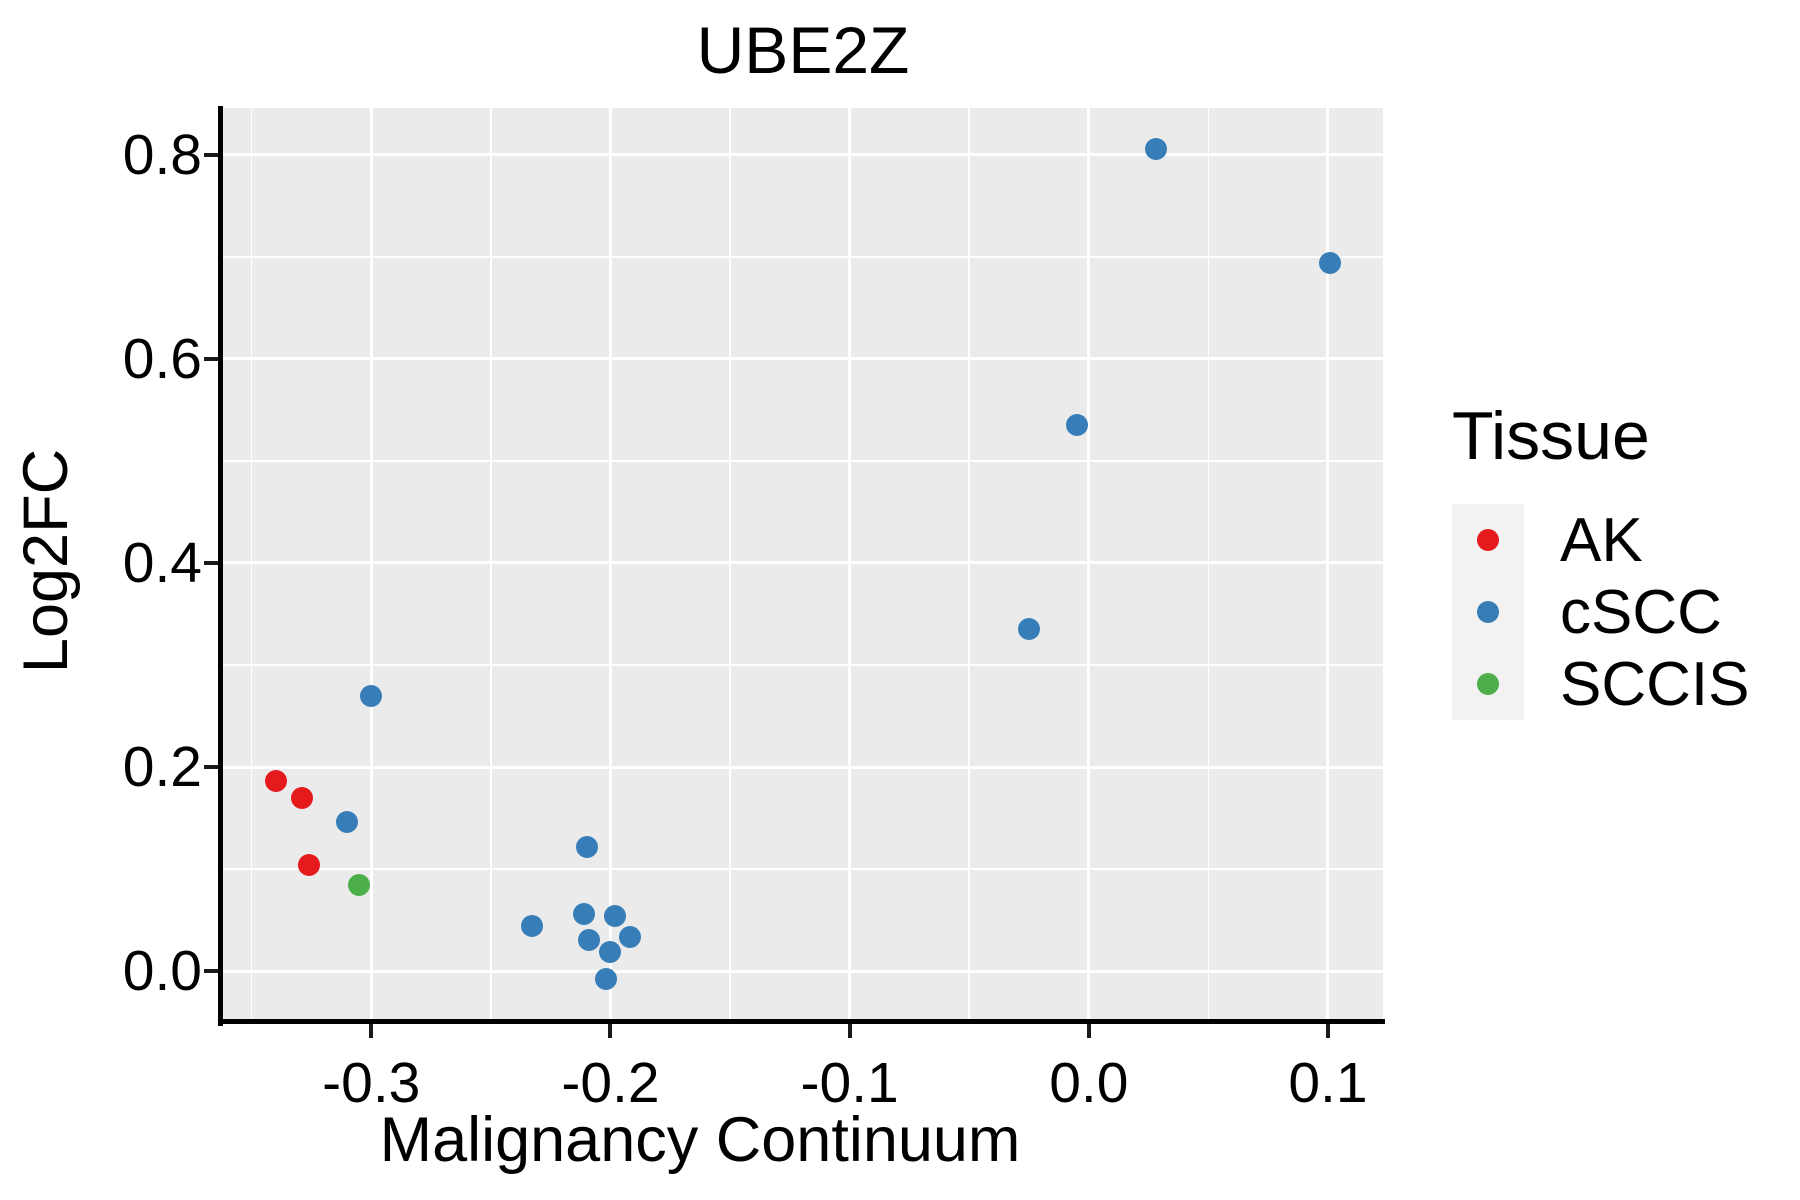 This screenshot has width=1800, height=1200. What do you see at coordinates (371, 1083) in the screenshot?
I see `x-tick-label: -0.3` at bounding box center [371, 1083].